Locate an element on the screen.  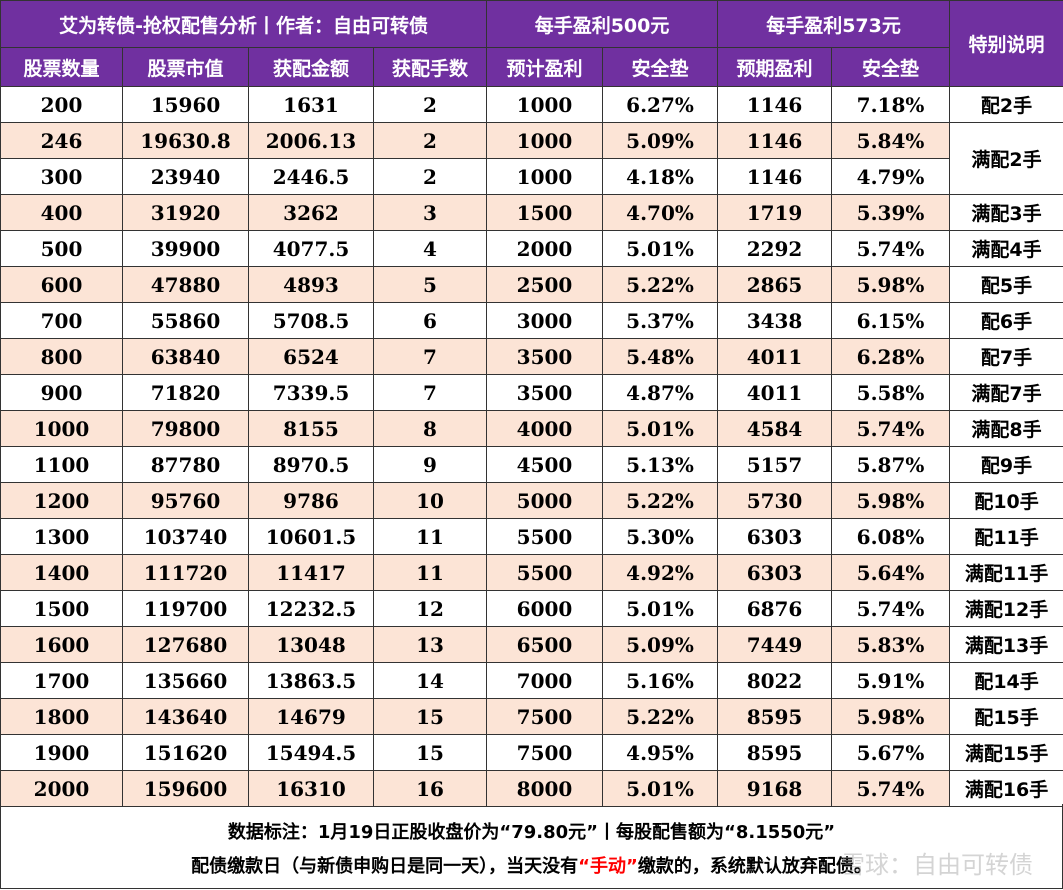
shares-cell: 1100 is located at coordinates (61, 464).